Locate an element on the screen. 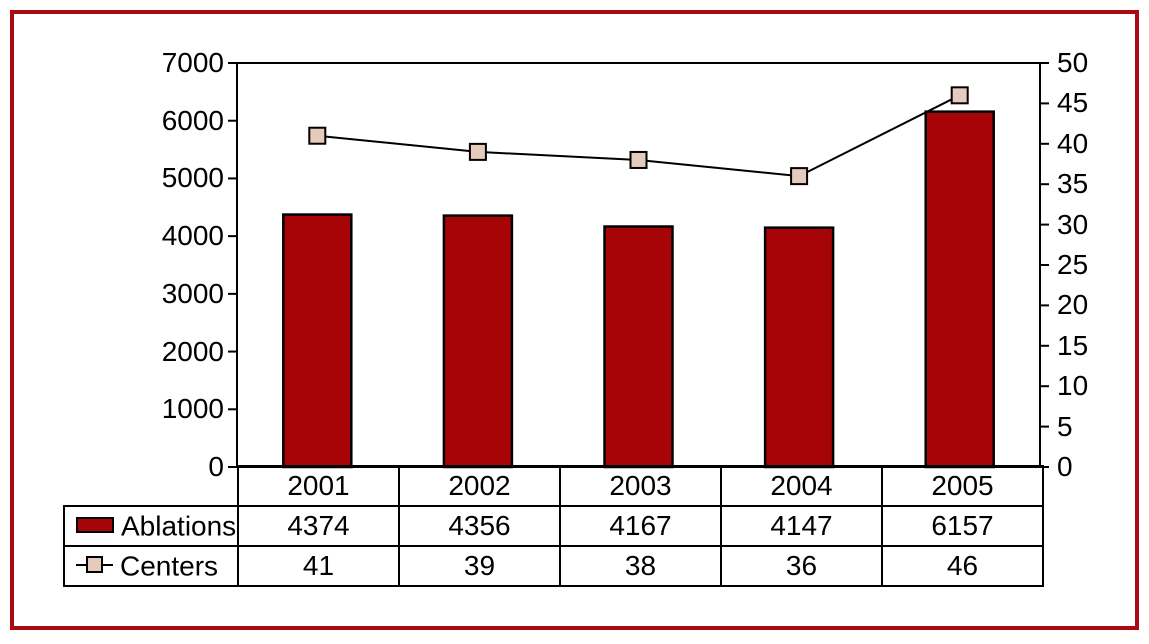 The height and width of the screenshot is (644, 1149). y-left-tick-label: 5000 is located at coordinates (192, 178).